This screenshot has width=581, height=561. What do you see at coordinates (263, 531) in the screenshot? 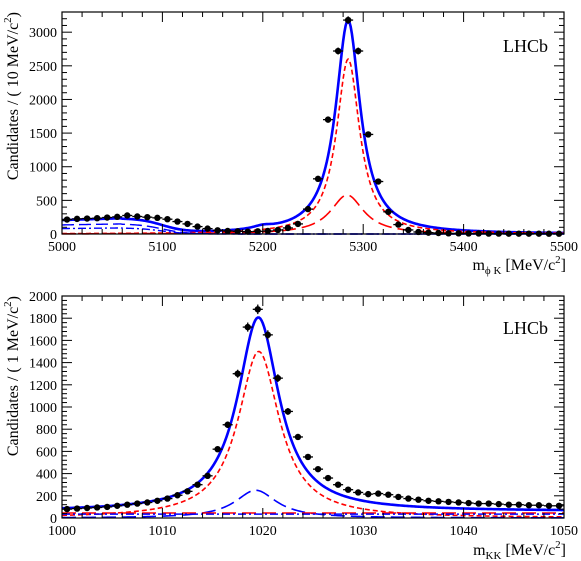
I see `x-tick-label: 1020` at bounding box center [263, 531].